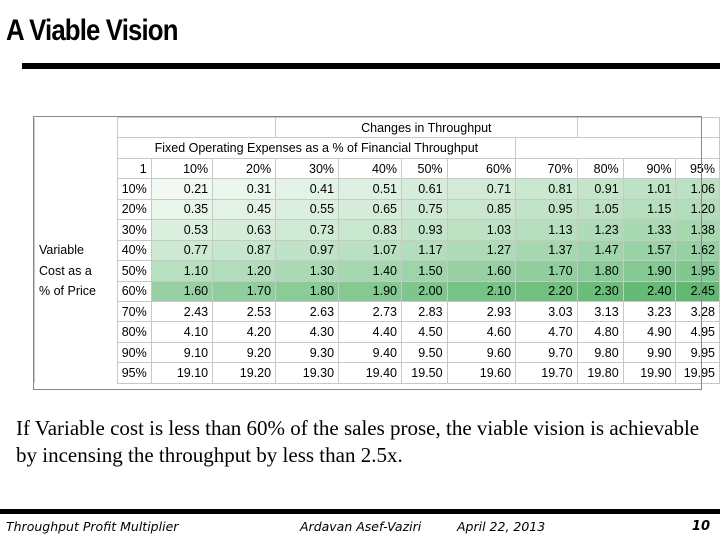 Image resolution: width=720 pixels, height=540 pixels. I want to click on data-cell: 0.51, so click(370, 189).